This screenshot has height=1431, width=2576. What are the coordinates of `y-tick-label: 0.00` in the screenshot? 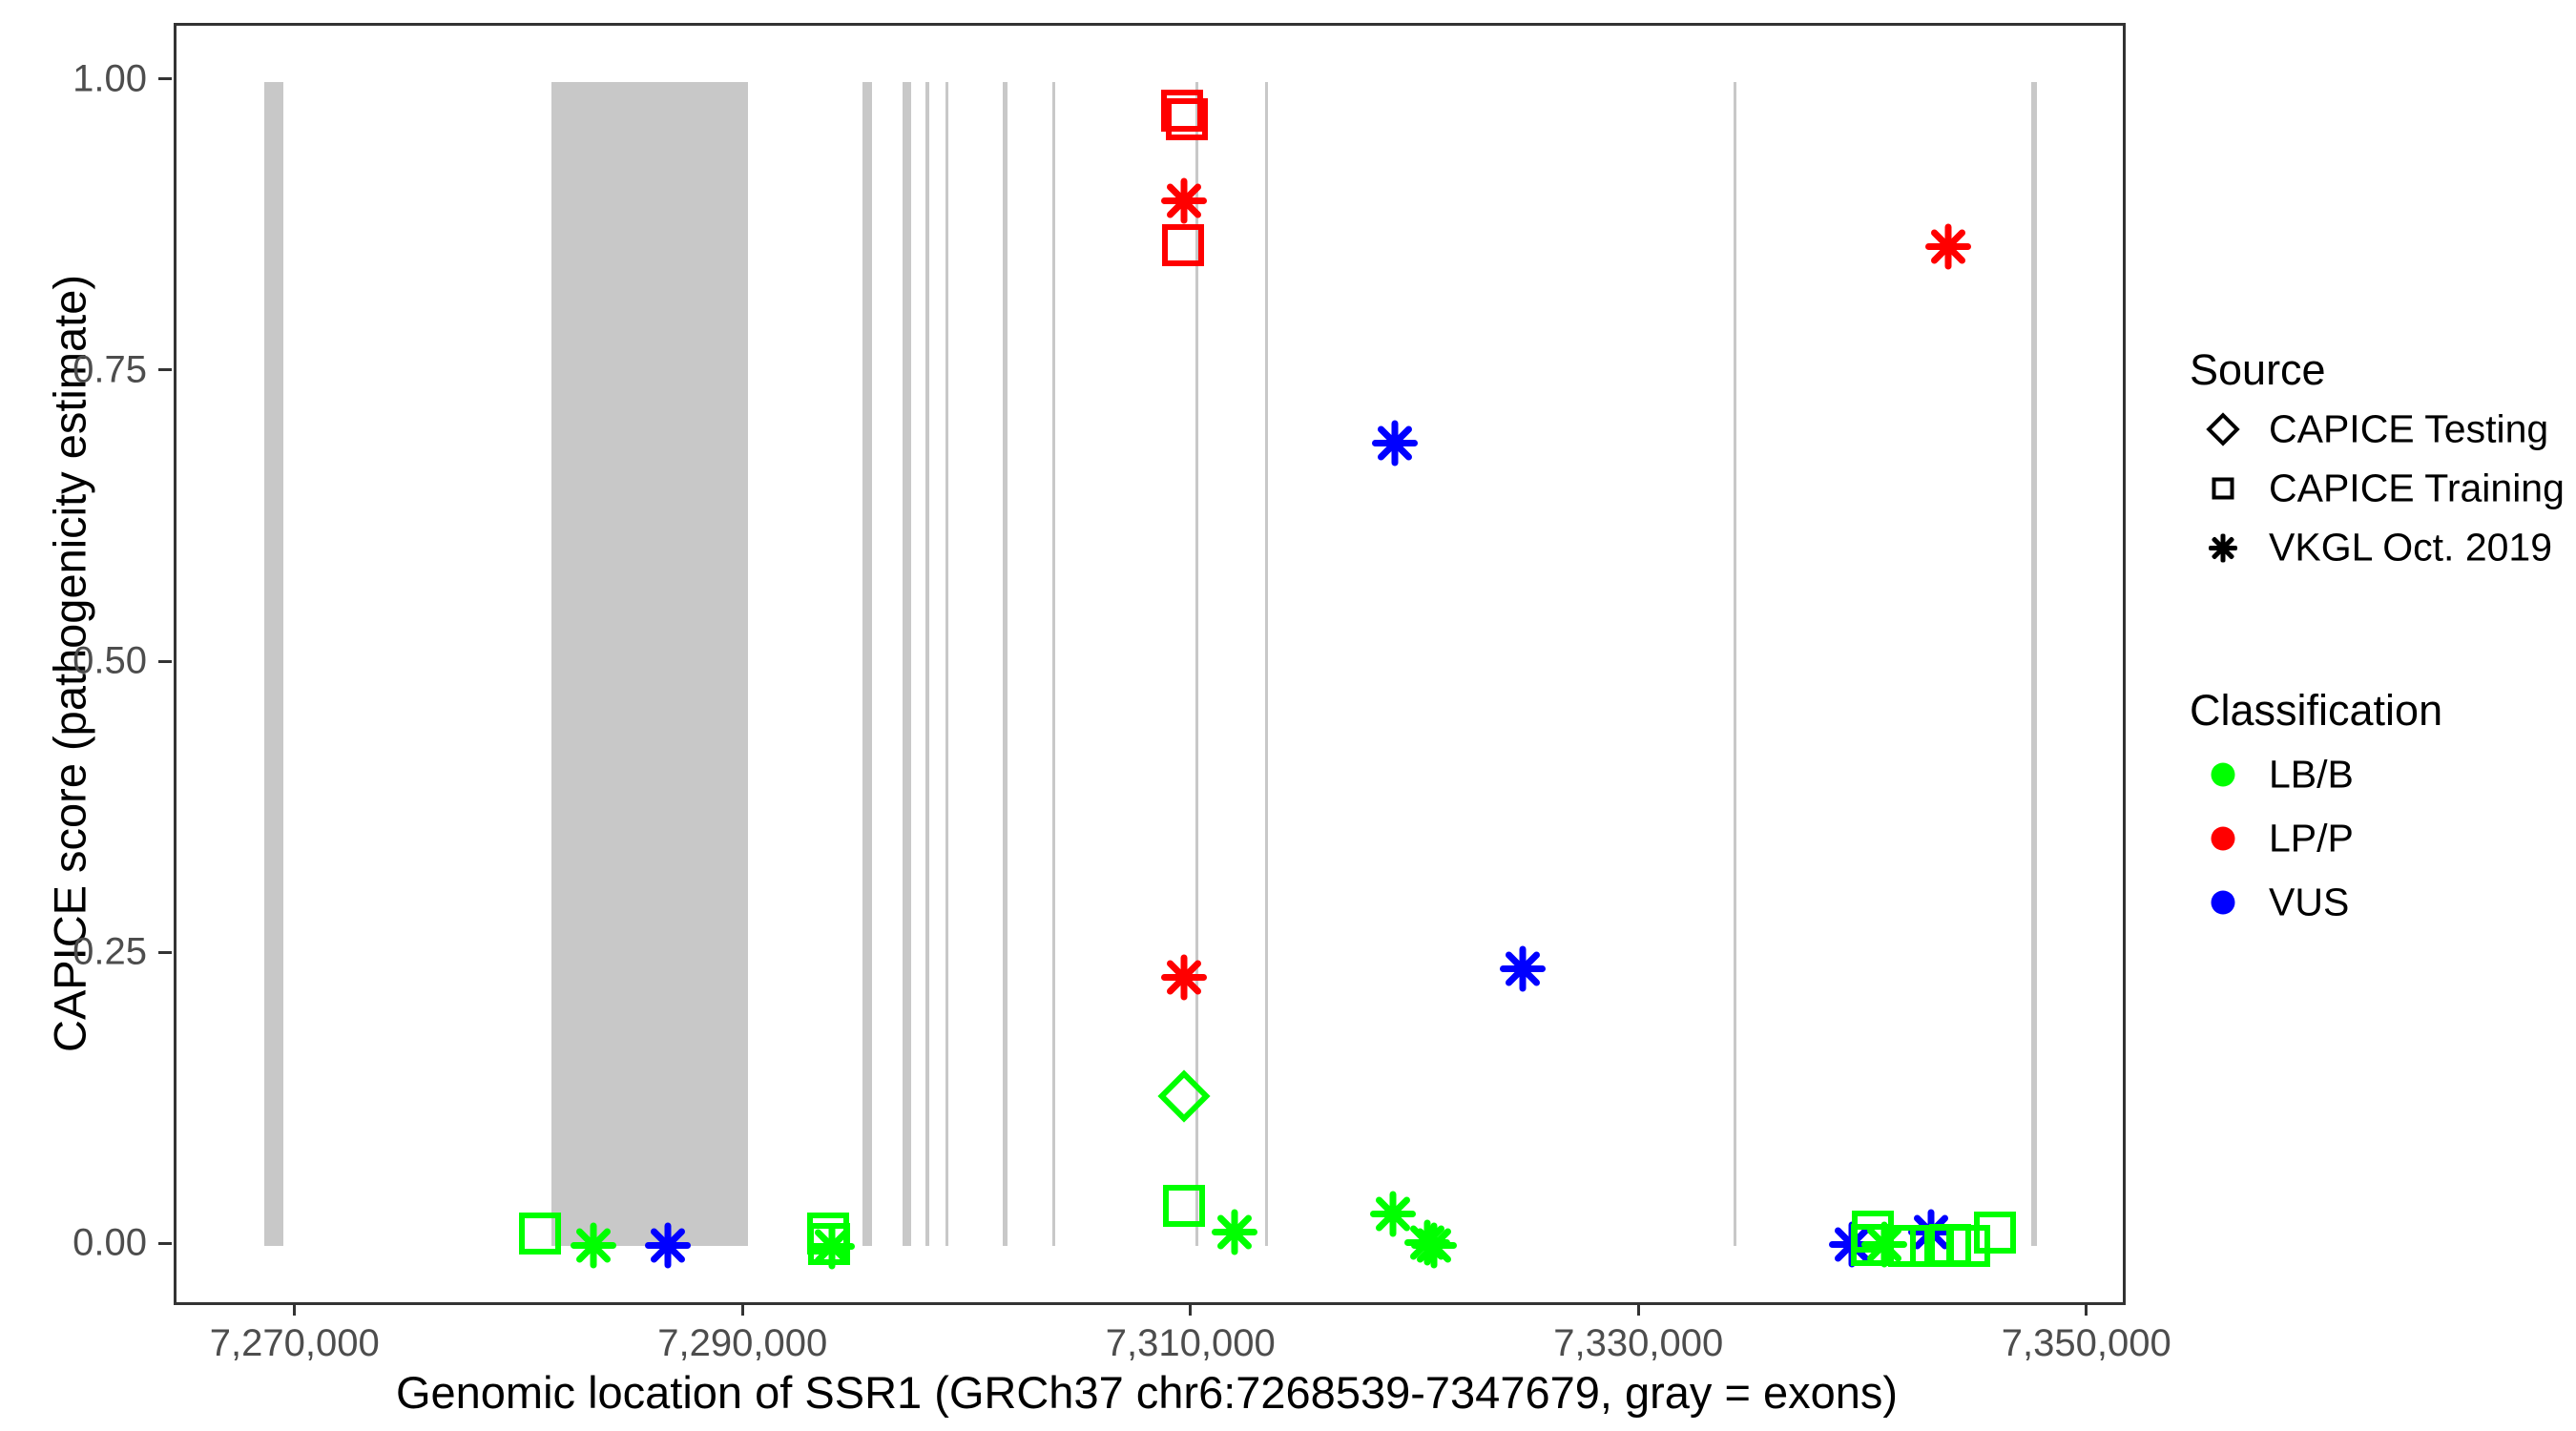 It's located at (110, 1242).